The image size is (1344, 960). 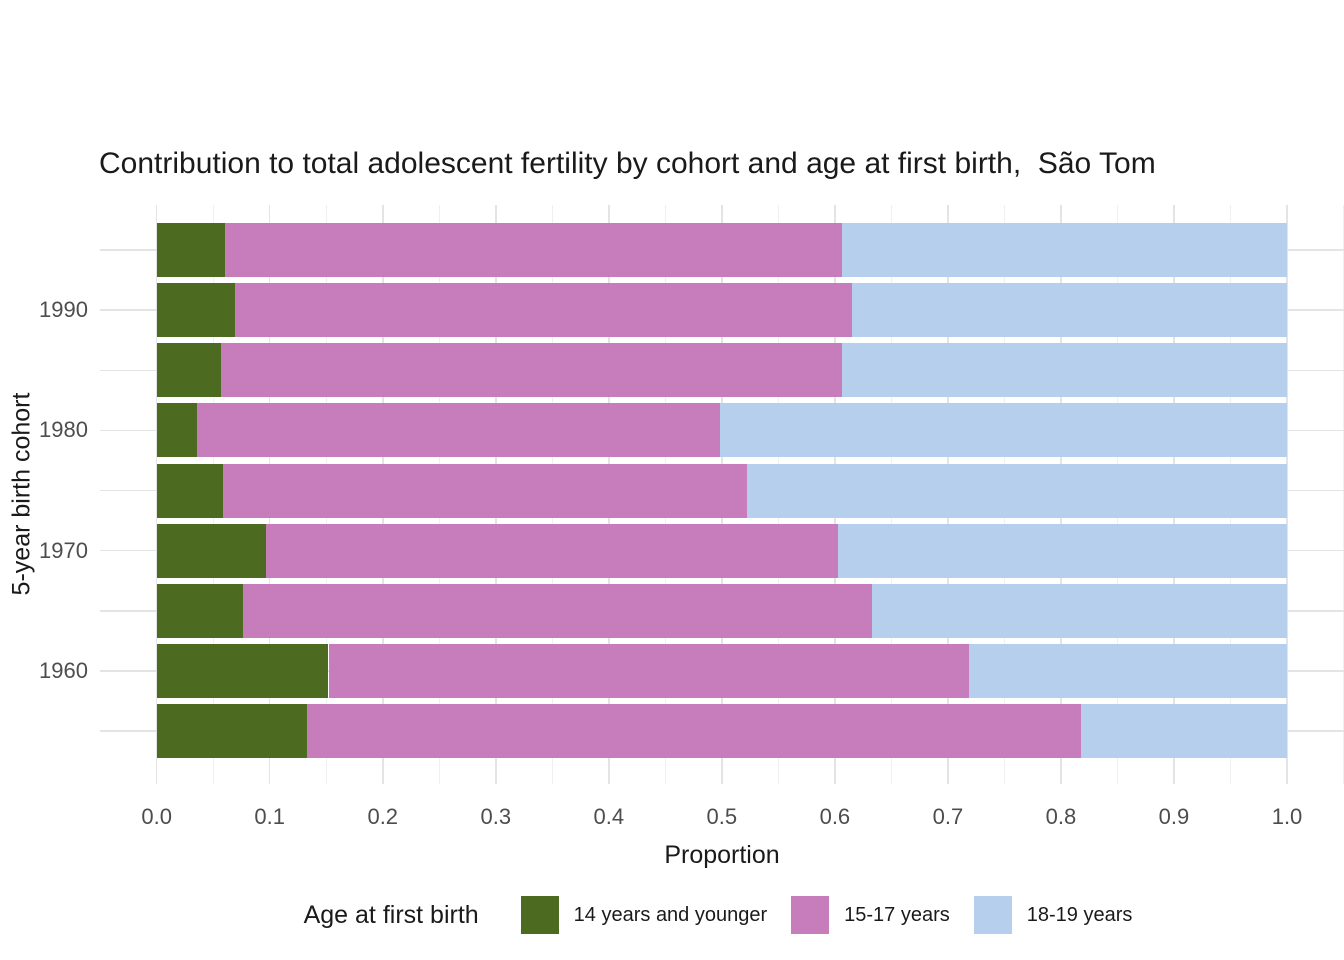 What do you see at coordinates (1287, 494) in the screenshot?
I see `gridline-major-x` at bounding box center [1287, 494].